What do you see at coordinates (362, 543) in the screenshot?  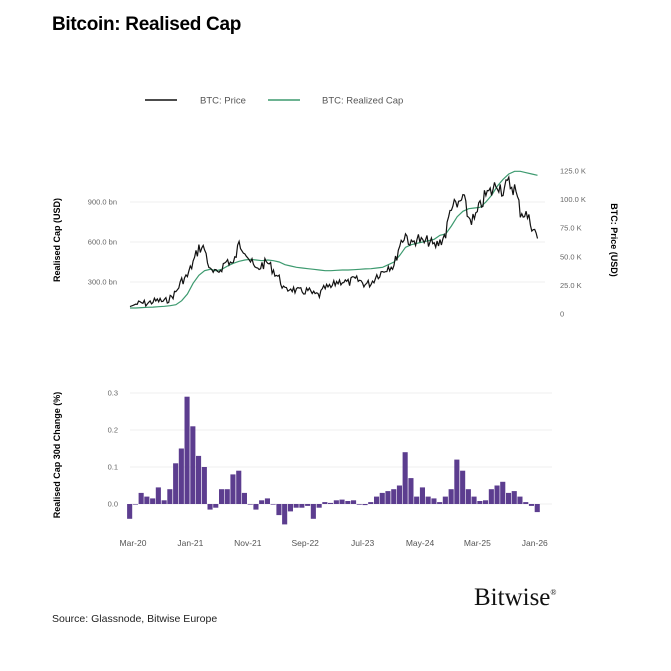 I see `x-tick-label: Jul-23` at bounding box center [362, 543].